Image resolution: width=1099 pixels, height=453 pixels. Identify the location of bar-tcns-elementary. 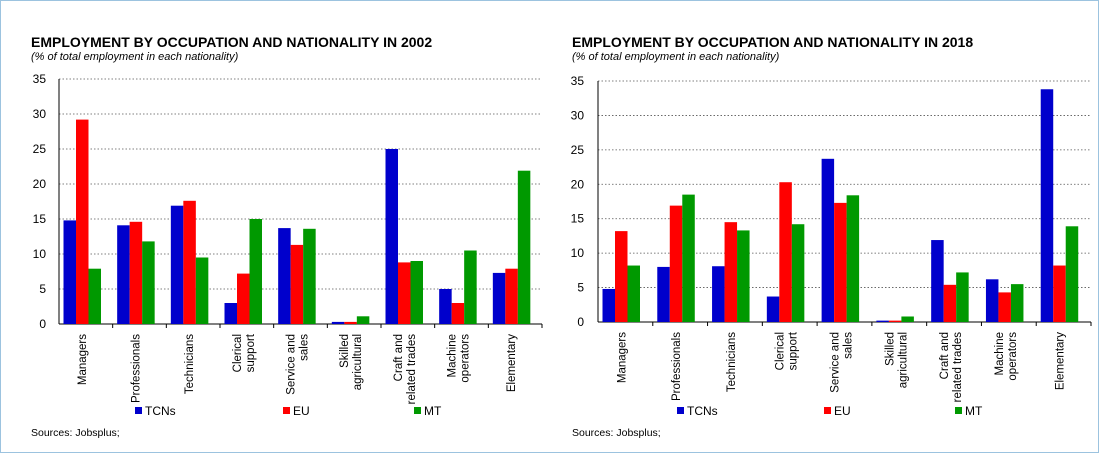
(1047, 206).